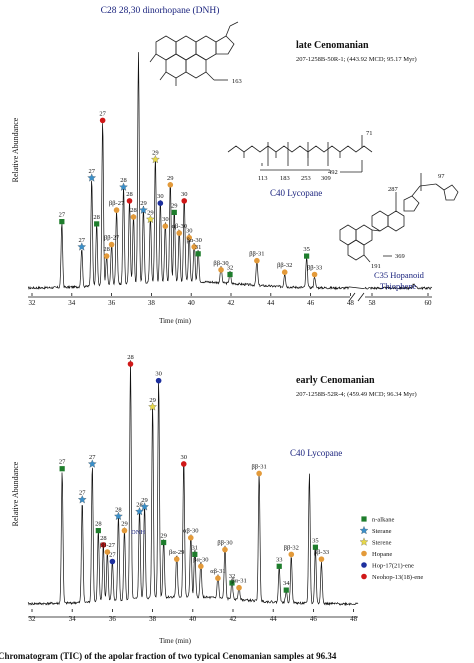  Describe the element at coordinates (72, 303) in the screenshot. I see `late-tick-label: 34` at that location.